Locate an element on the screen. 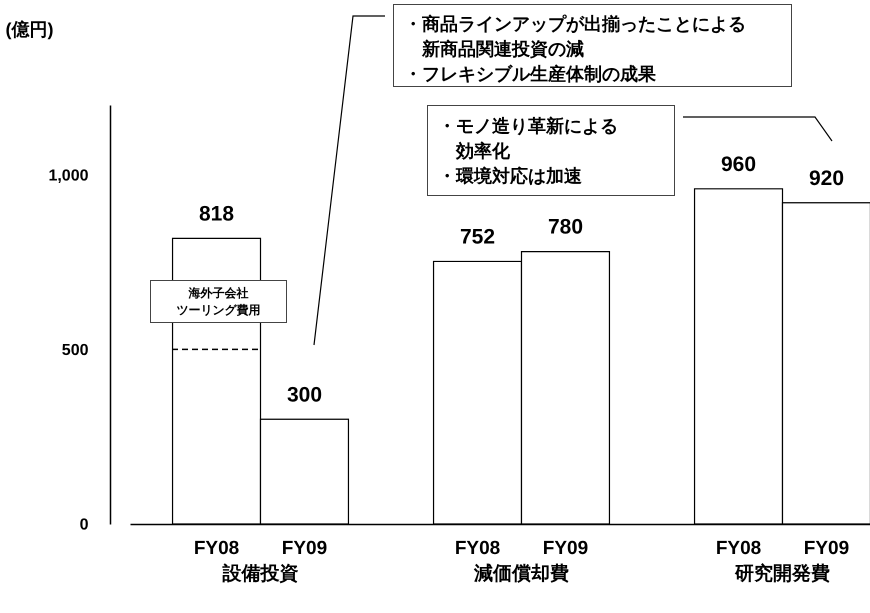 The width and height of the screenshot is (870, 613). annotation: ・モノ造り革新による効率化 is located at coordinates (528, 139).